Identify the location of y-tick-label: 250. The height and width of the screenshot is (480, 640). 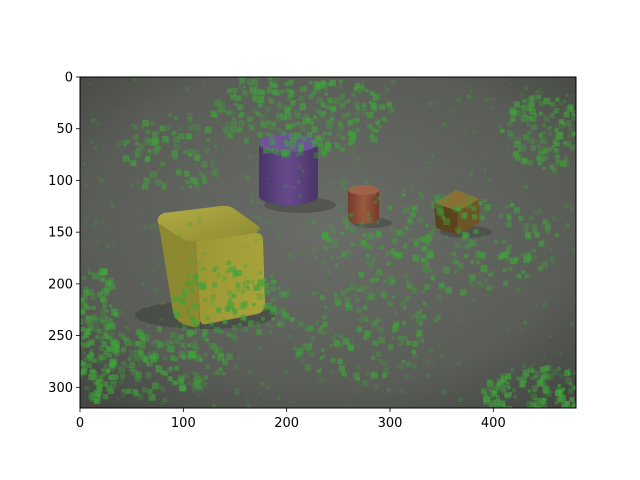
(60, 336).